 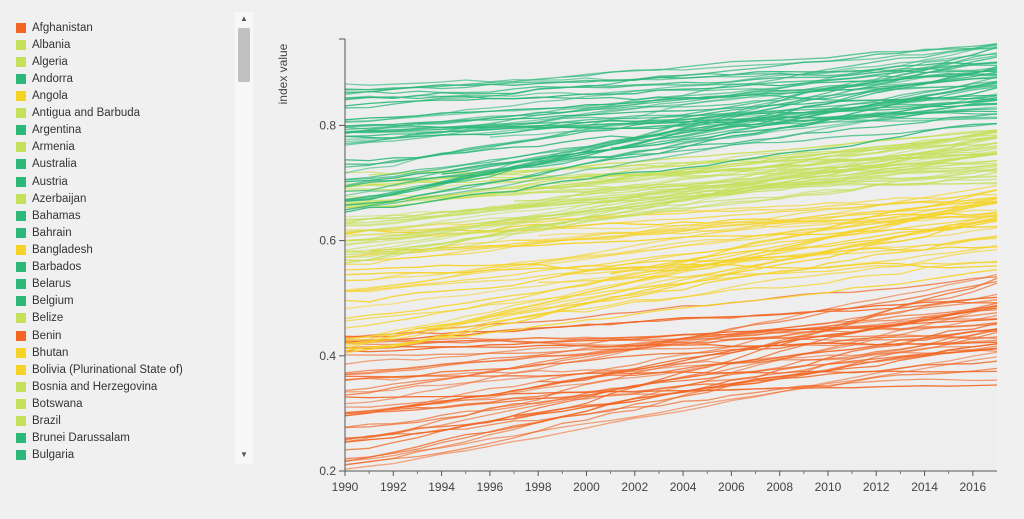 What do you see at coordinates (244, 454) in the screenshot?
I see `scroll-down-arrow-icon: ▼` at bounding box center [244, 454].